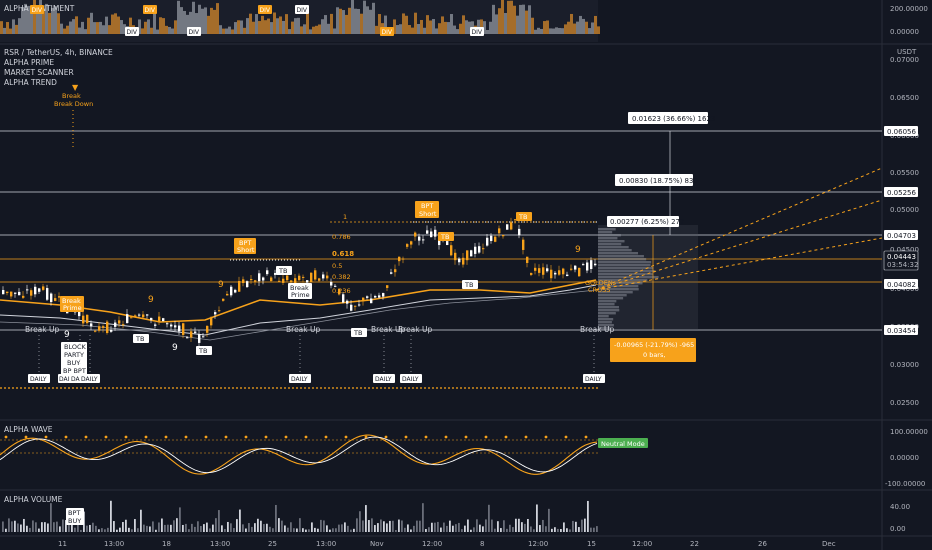  What do you see at coordinates (30, 82) in the screenshot?
I see `indicator-alpha-trend: ALPHA TREND` at bounding box center [30, 82].